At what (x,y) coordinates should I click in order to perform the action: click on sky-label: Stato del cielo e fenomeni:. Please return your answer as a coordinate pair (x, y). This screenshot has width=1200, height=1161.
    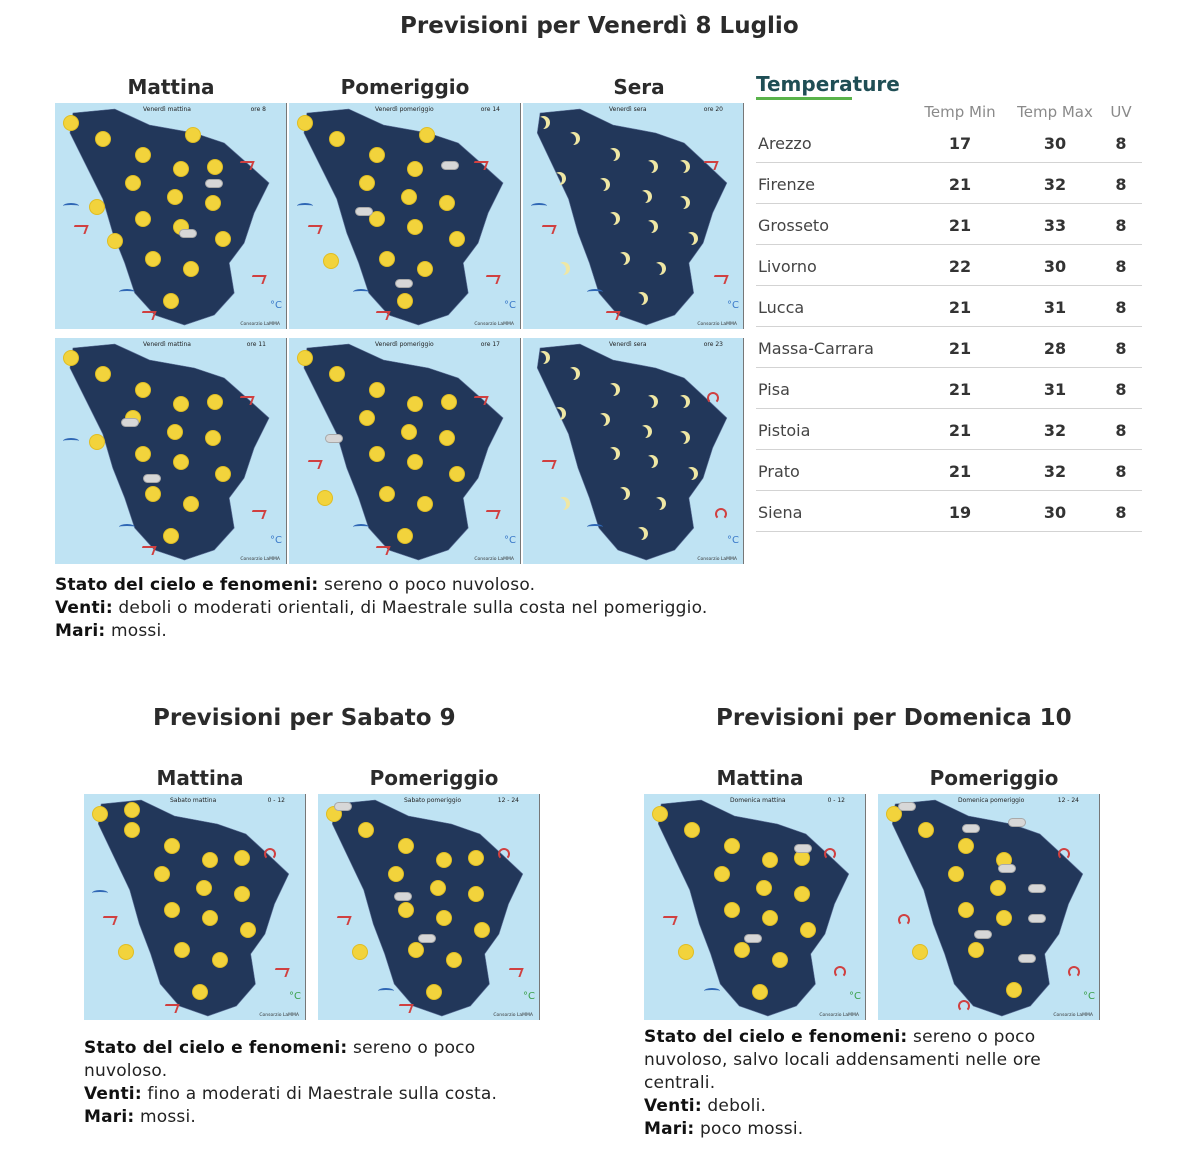
    Looking at the image, I should click on (216, 1048).